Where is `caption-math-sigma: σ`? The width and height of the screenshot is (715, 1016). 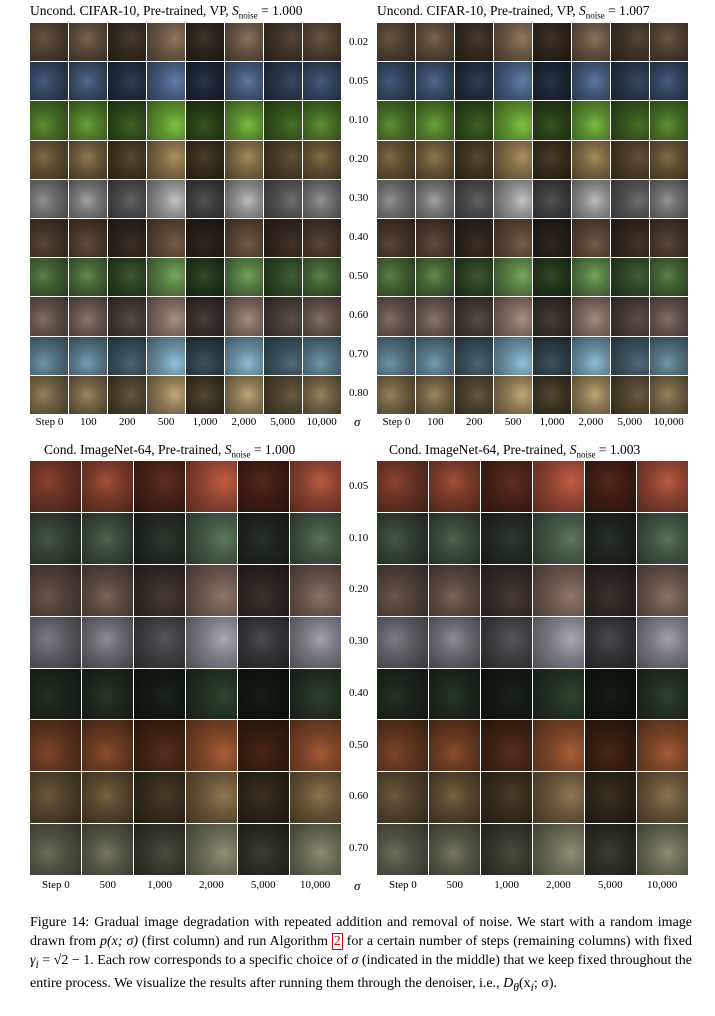
caption-math-sigma: σ is located at coordinates (355, 960).